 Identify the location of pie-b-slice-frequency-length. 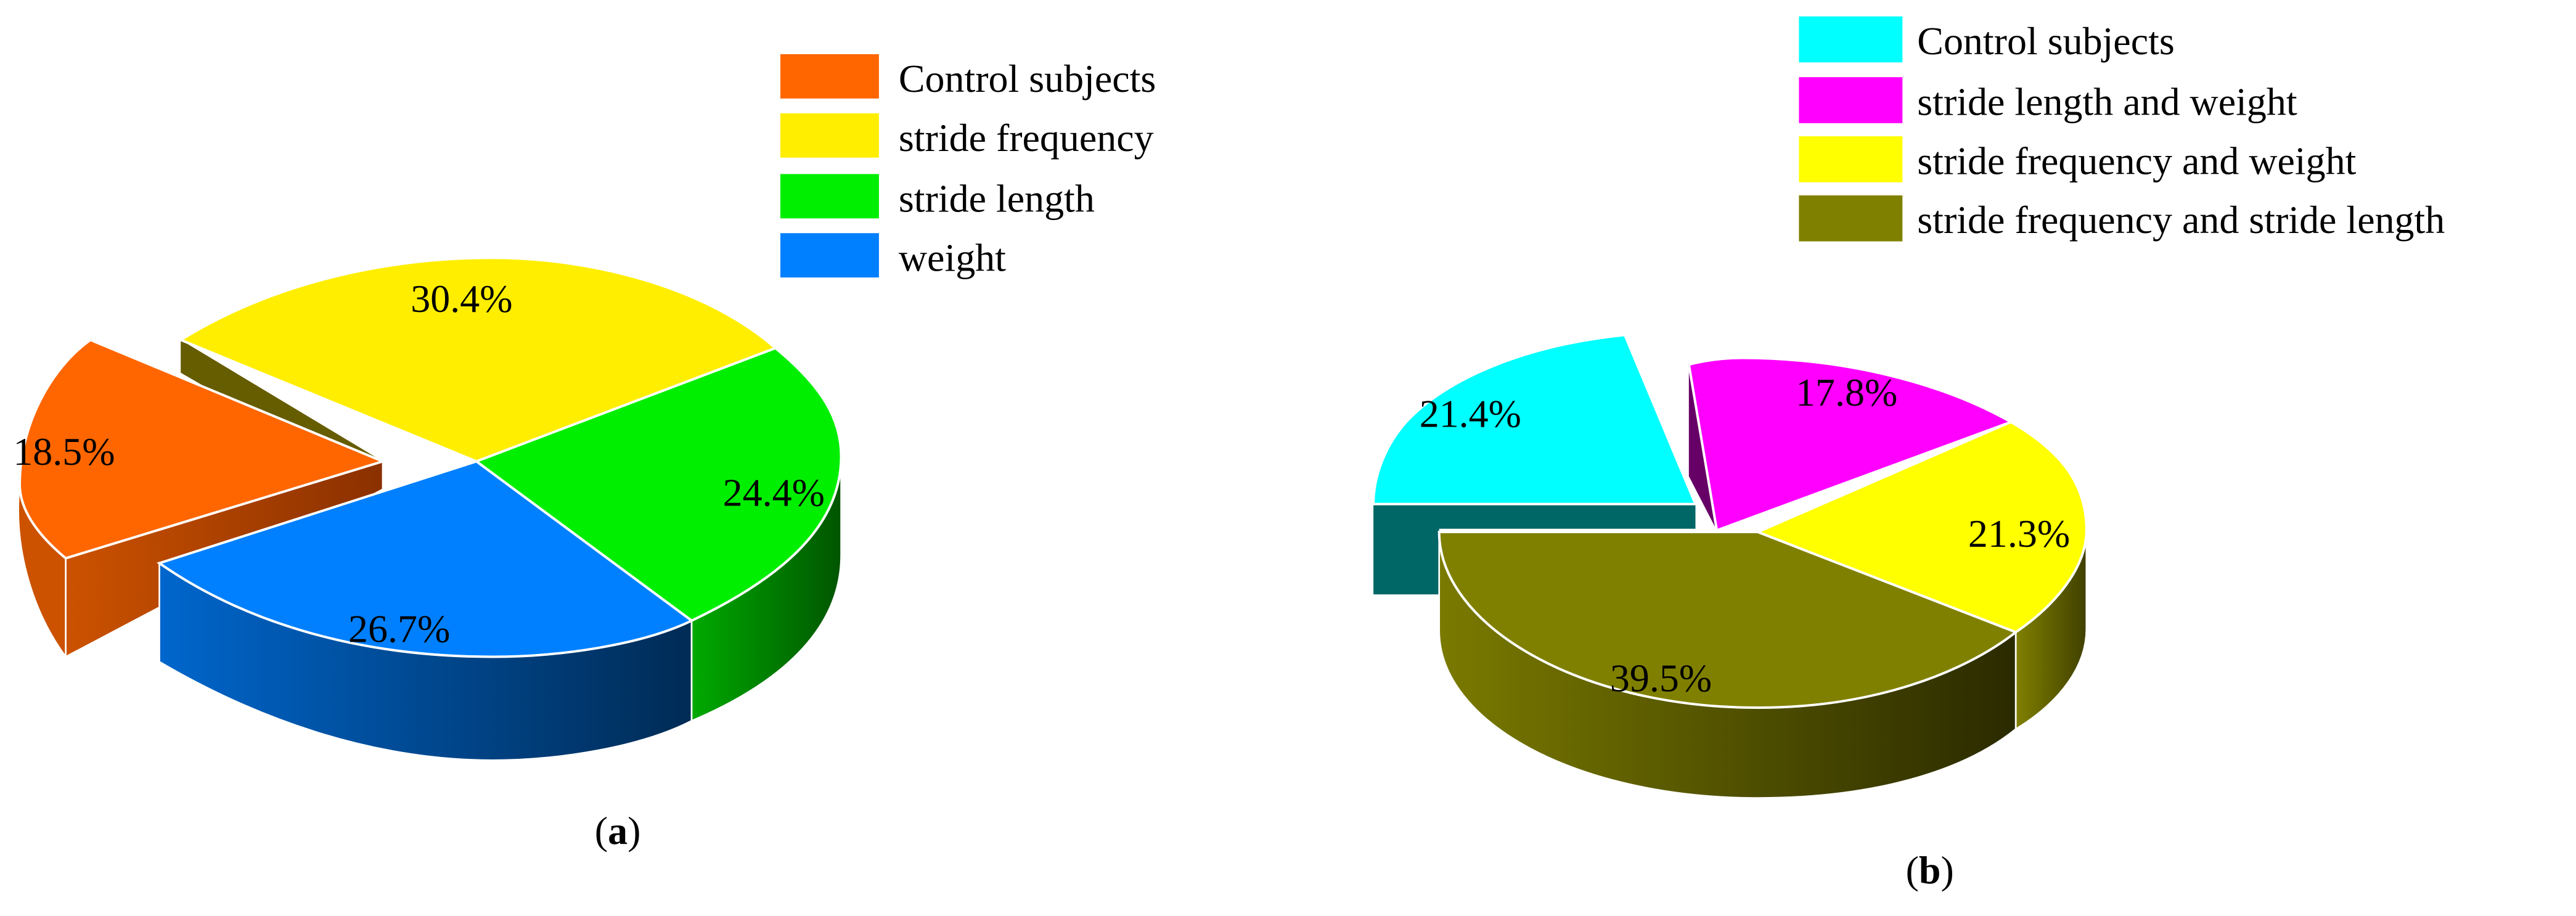
(1728, 620).